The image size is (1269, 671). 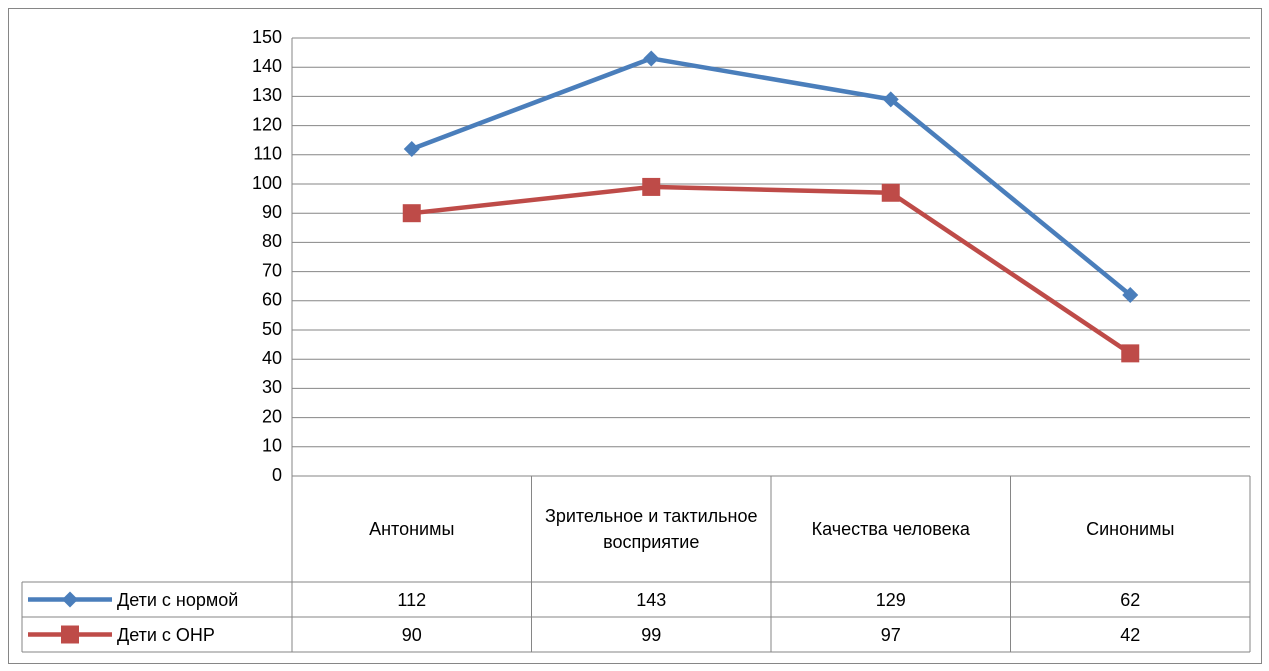 I want to click on y-tick-label: 0, so click(x=277, y=475).